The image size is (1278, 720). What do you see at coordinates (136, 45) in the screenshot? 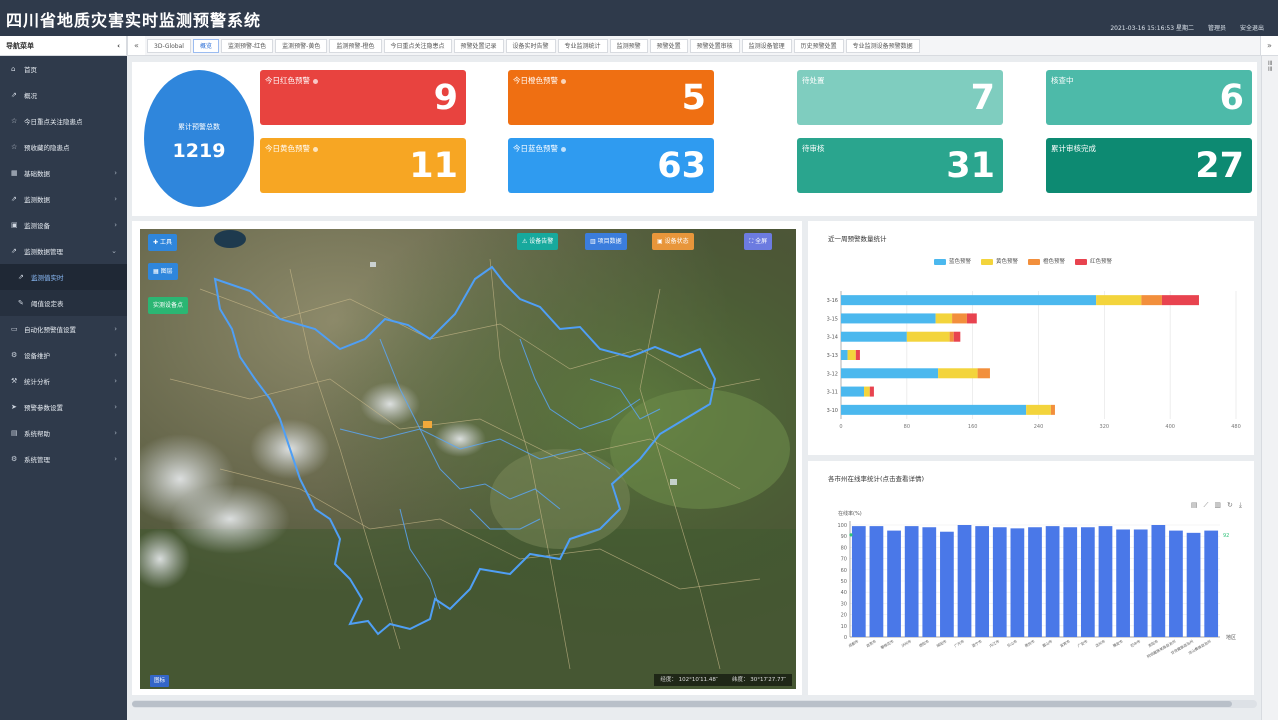
I see `tab-scroll-left-icon: «` at bounding box center [136, 45].